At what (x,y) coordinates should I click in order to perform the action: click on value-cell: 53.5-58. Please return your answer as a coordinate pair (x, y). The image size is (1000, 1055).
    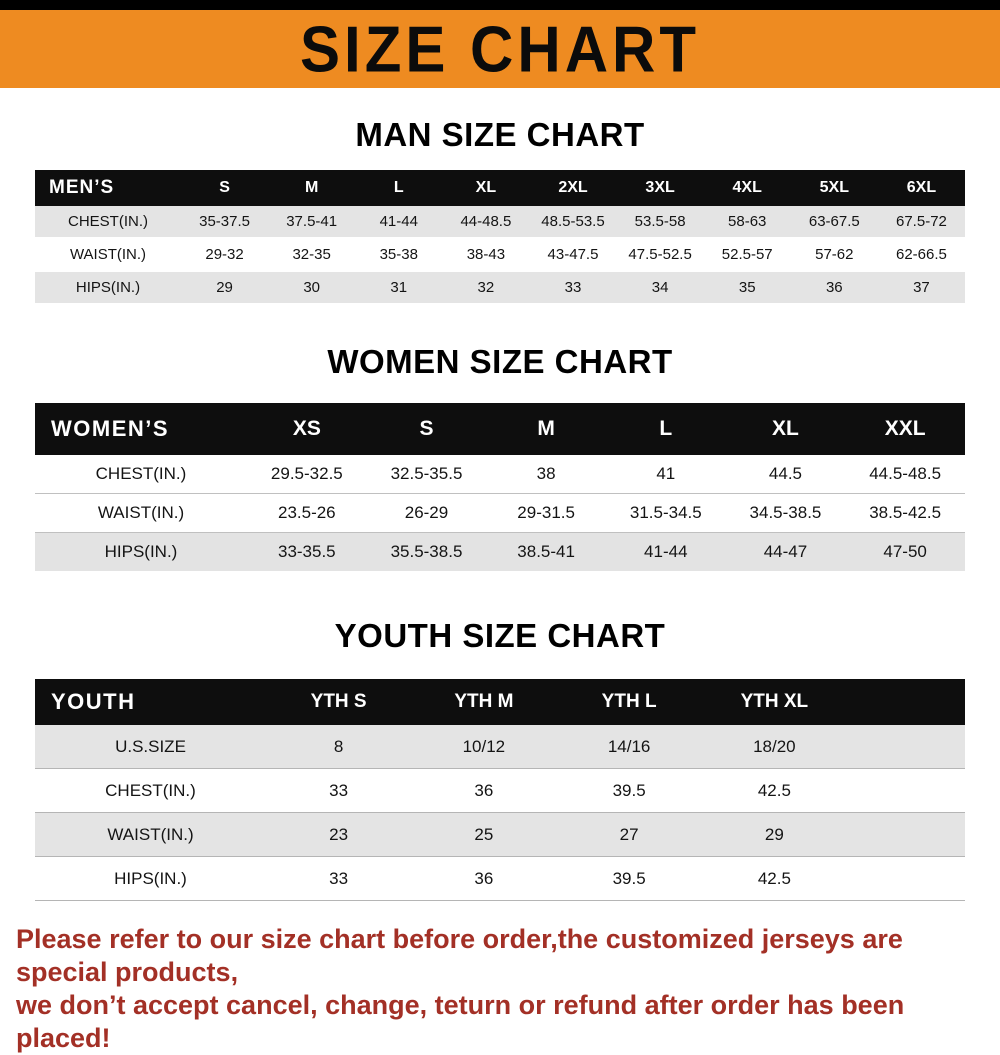
    Looking at the image, I should click on (660, 221).